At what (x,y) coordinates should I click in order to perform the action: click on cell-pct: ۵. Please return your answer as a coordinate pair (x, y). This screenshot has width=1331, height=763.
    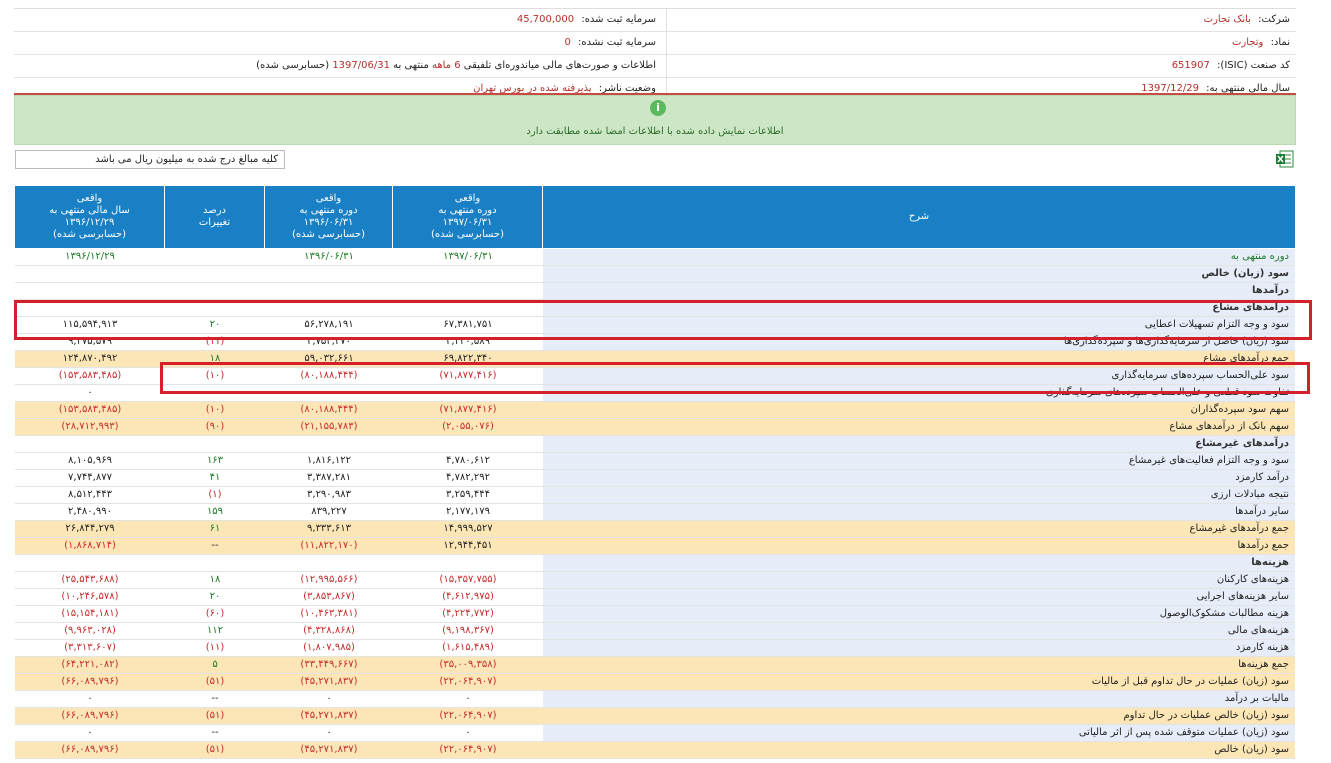
    Looking at the image, I should click on (215, 664).